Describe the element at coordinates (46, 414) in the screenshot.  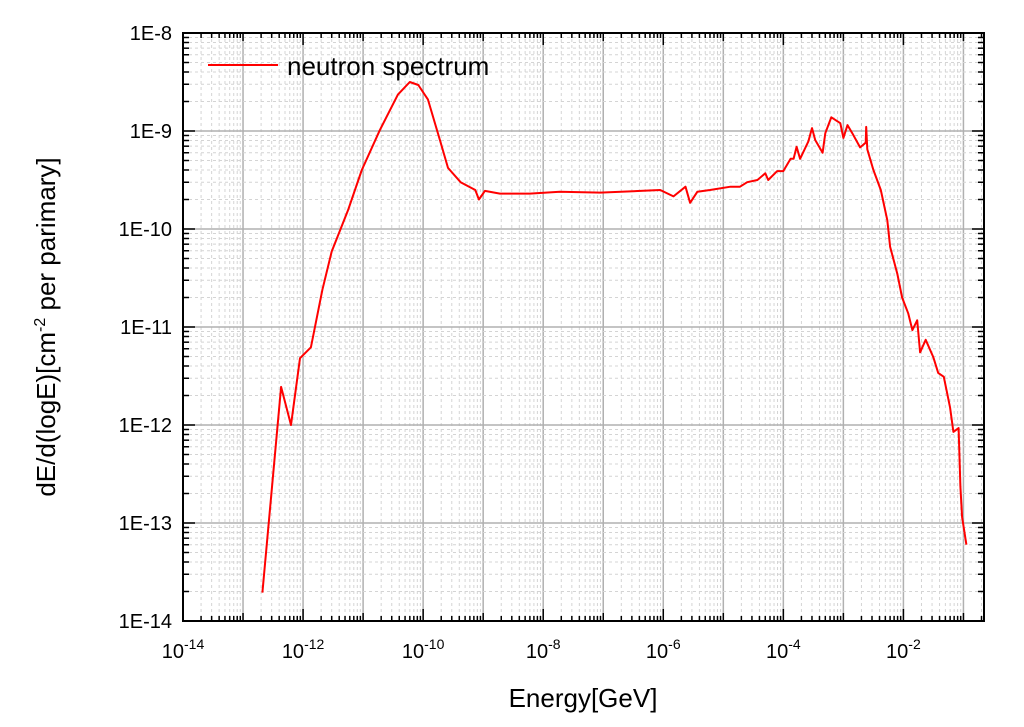
I see `y-axis-title-main: dE/d(logE)[cm` at that location.